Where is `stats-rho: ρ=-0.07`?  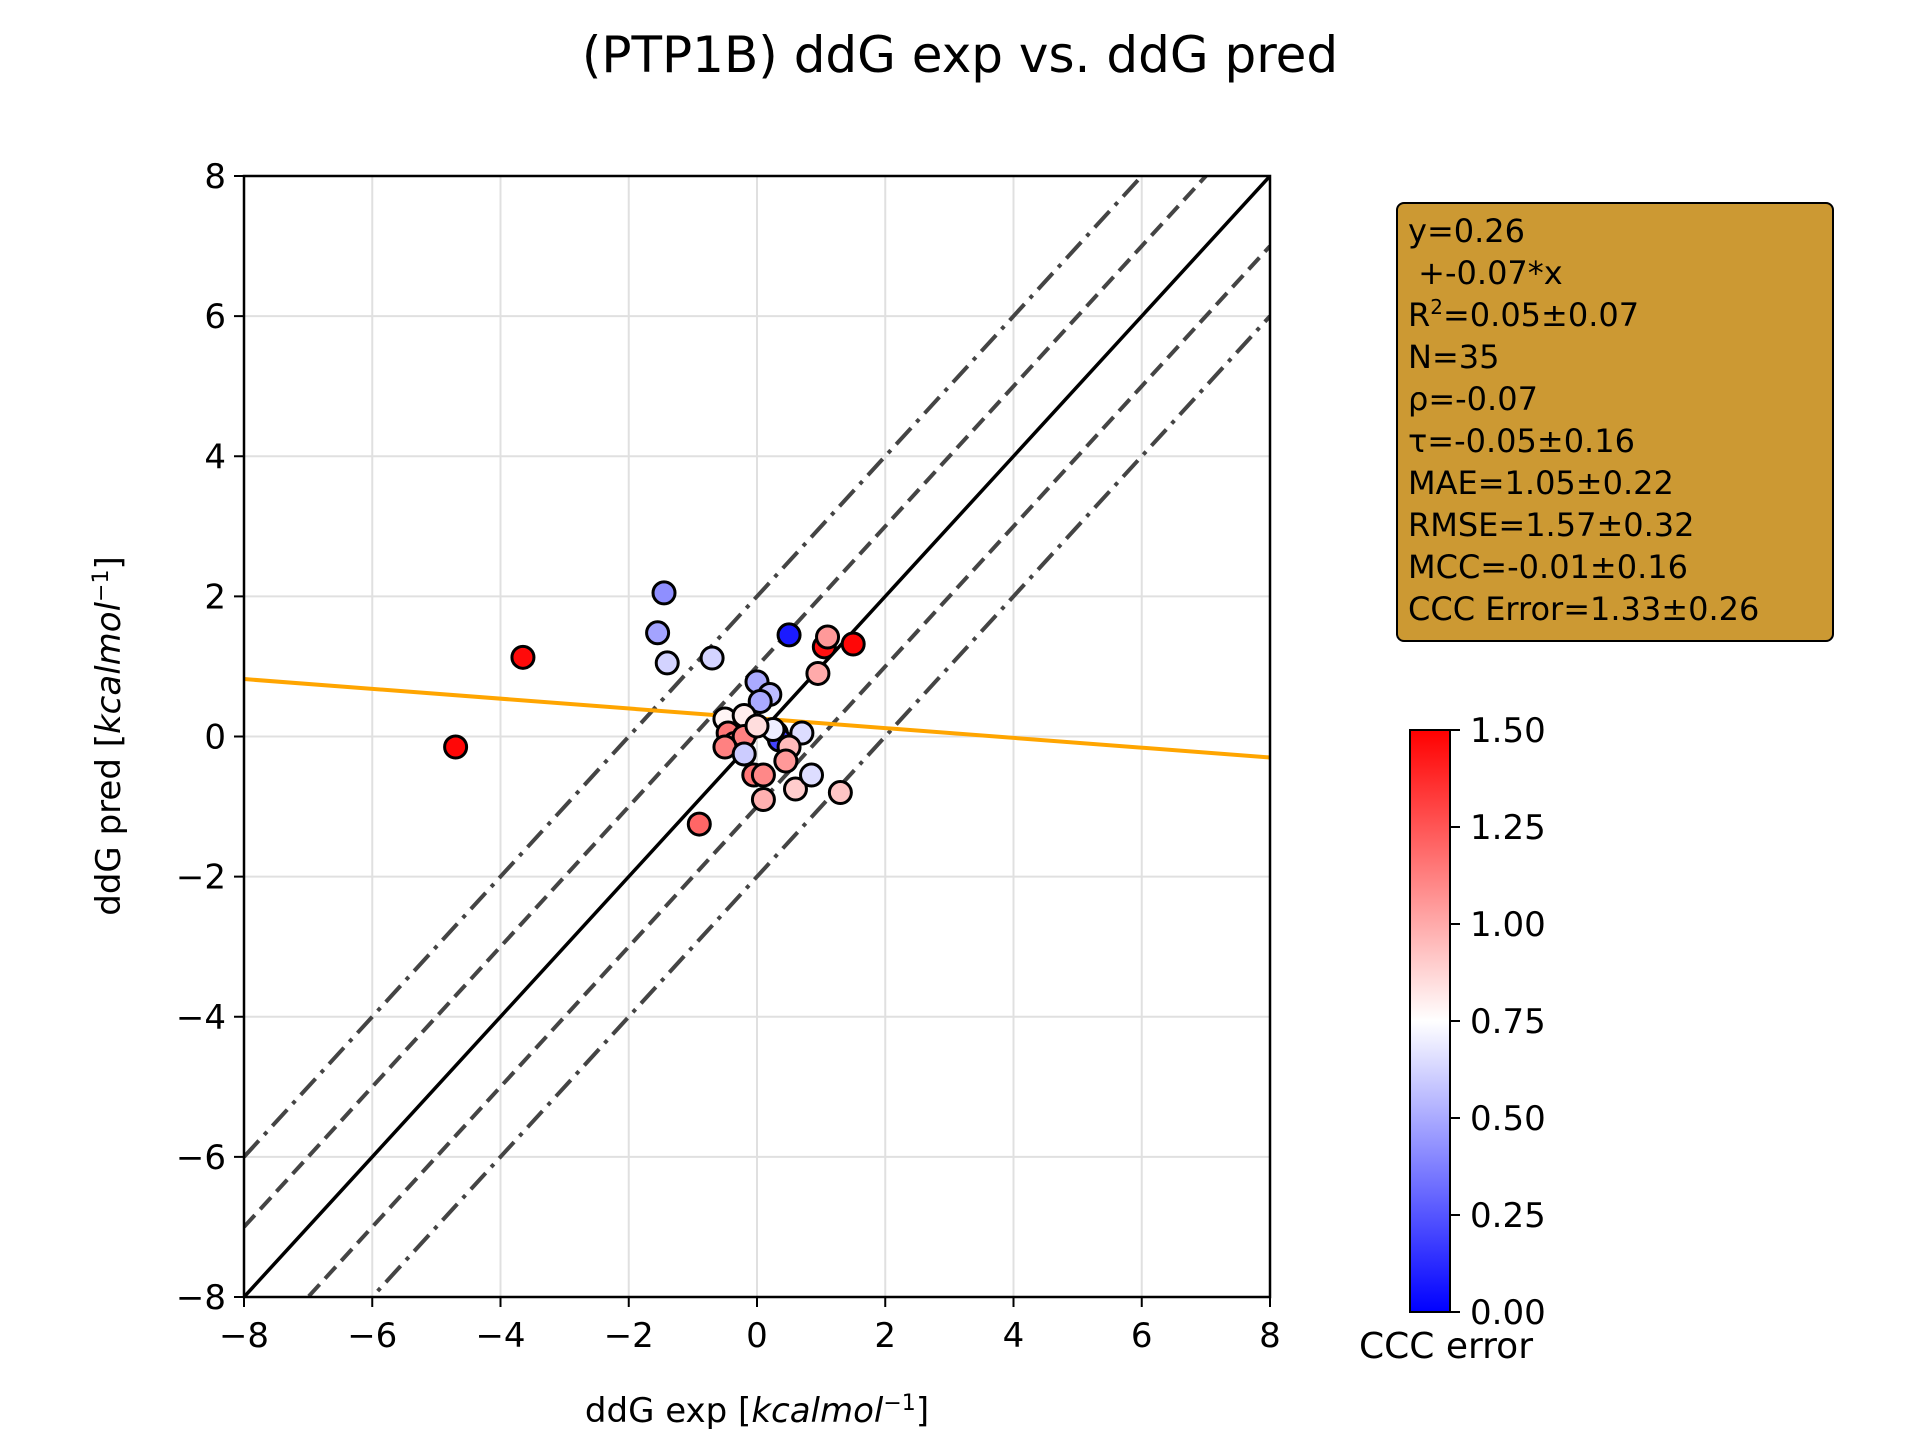
stats-rho: ρ=-0.07 is located at coordinates (1473, 399).